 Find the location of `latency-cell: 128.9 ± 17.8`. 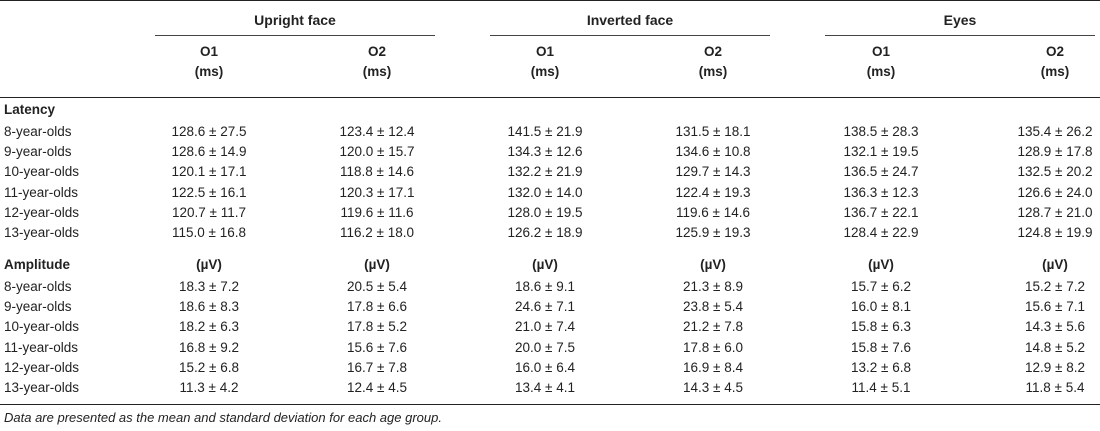

latency-cell: 128.9 ± 17.8 is located at coordinates (1055, 152).